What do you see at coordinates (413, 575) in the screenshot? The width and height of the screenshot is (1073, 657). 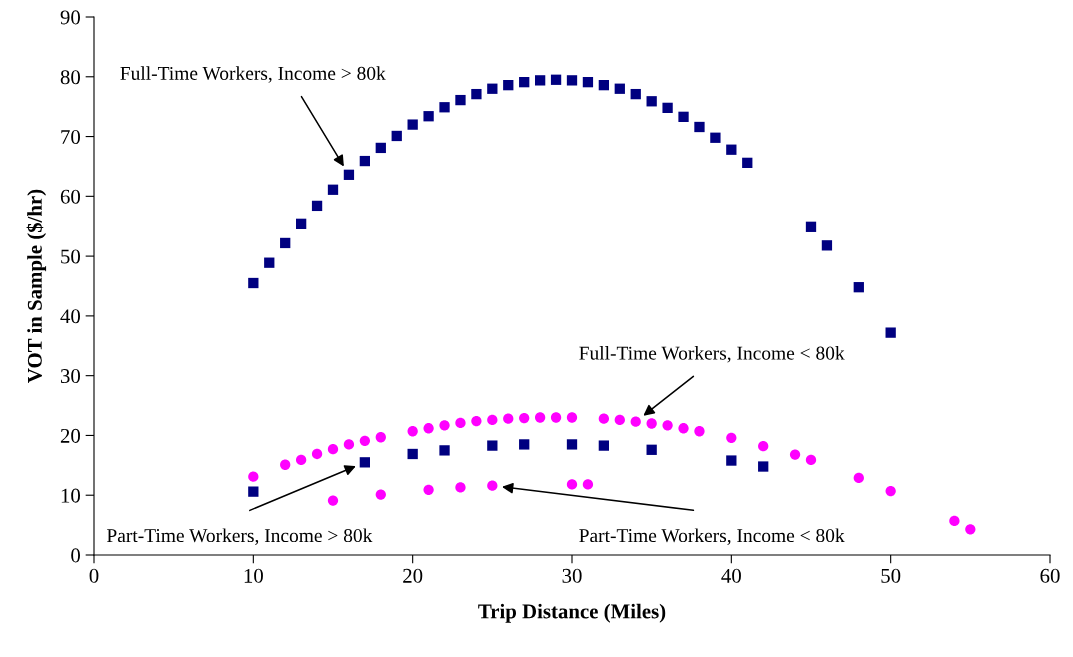 I see `x-tick-label: 20` at bounding box center [413, 575].